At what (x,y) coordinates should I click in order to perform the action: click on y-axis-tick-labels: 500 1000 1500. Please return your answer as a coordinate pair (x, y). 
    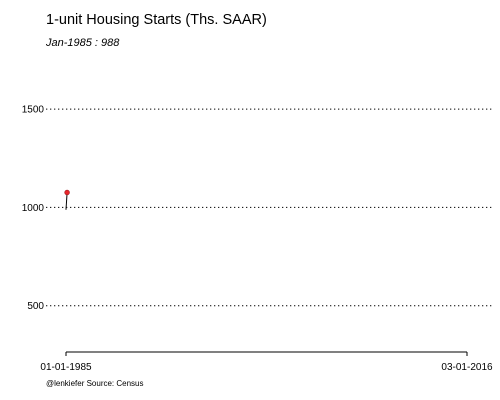
    Looking at the image, I should click on (33, 209).